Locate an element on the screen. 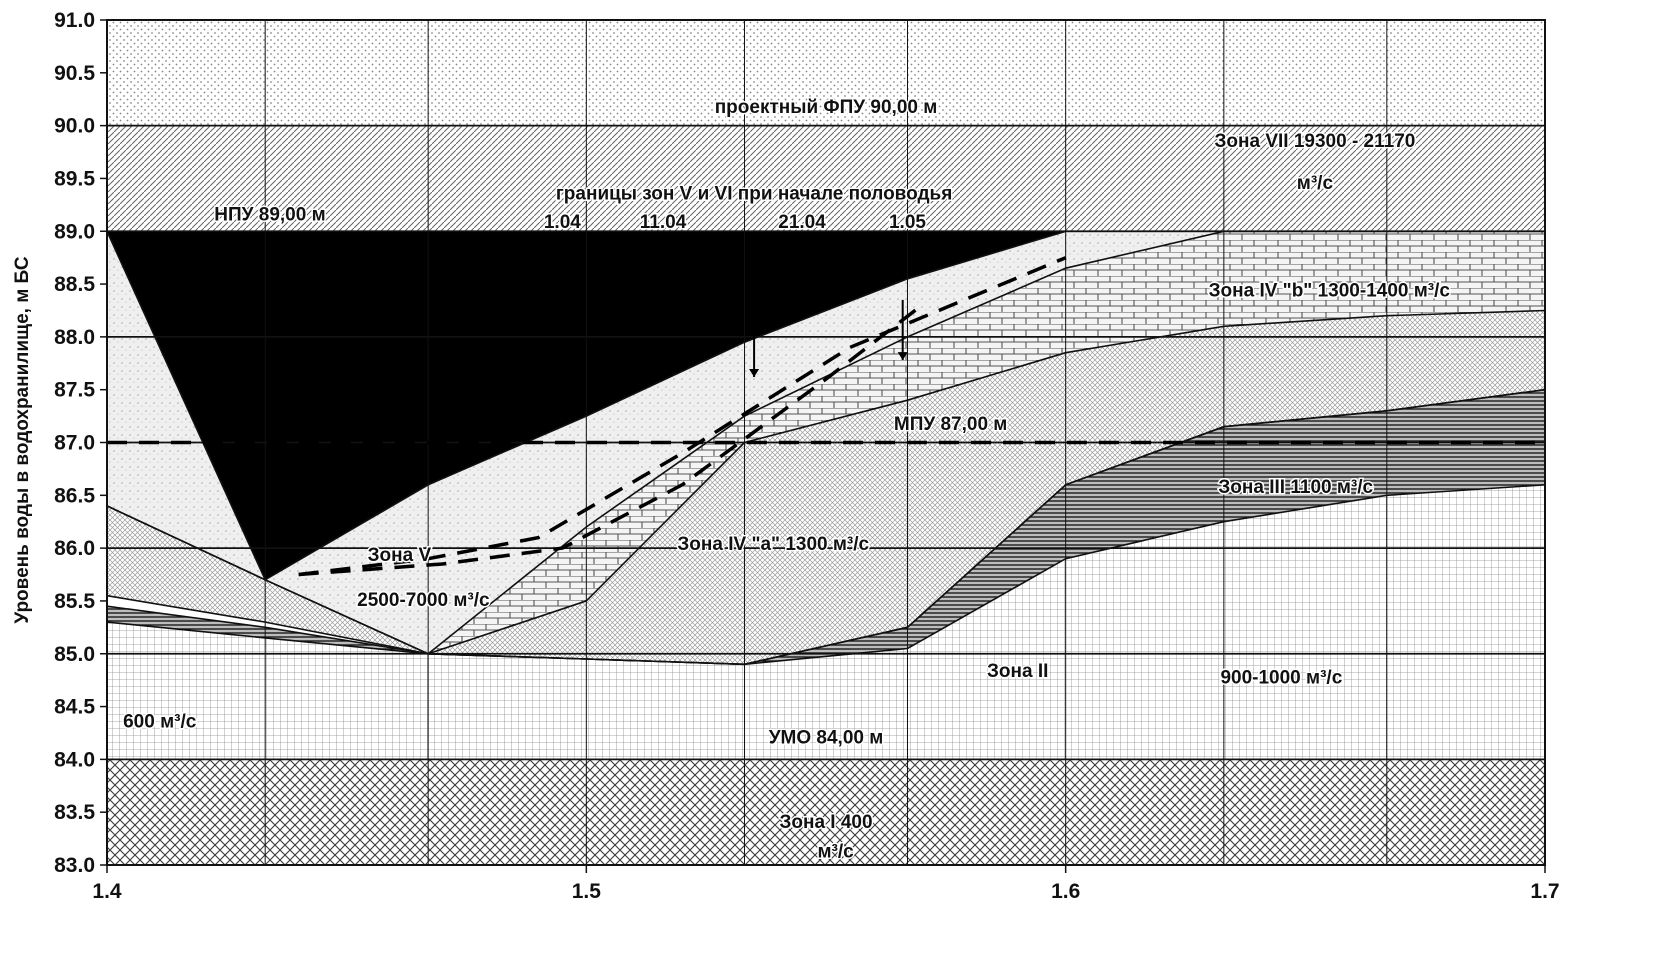 This screenshot has width=1654, height=969. annotation-label: УМО 84,00 м is located at coordinates (826, 738).